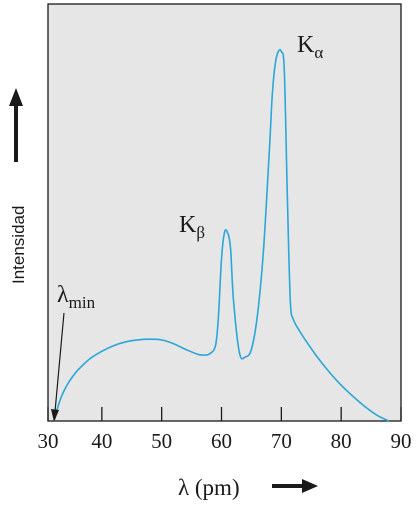  What do you see at coordinates (48, 441) in the screenshot?
I see `x-tick-label-30: 30` at bounding box center [48, 441].